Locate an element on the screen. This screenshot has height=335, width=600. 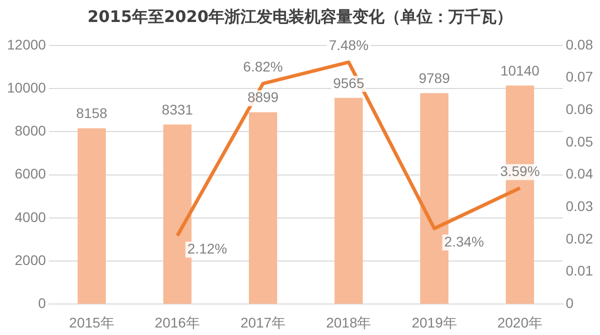
chart-title: 2015年至2020年浙江发电装机容量变化（单位：万千瓦） is located at coordinates (300, 17).